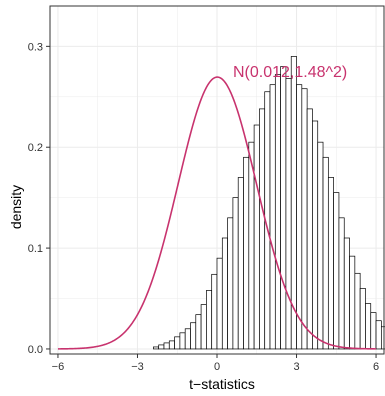 The image size is (385, 396). What do you see at coordinates (35, 249) in the screenshot?
I see `y-tick-label: 0.1` at bounding box center [35, 249].